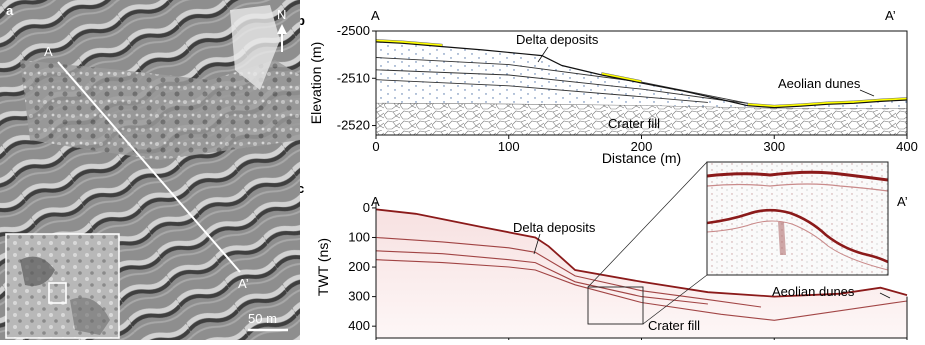 The height and width of the screenshot is (345, 925). I want to click on b-xlabel: Distance (m), so click(641, 158).